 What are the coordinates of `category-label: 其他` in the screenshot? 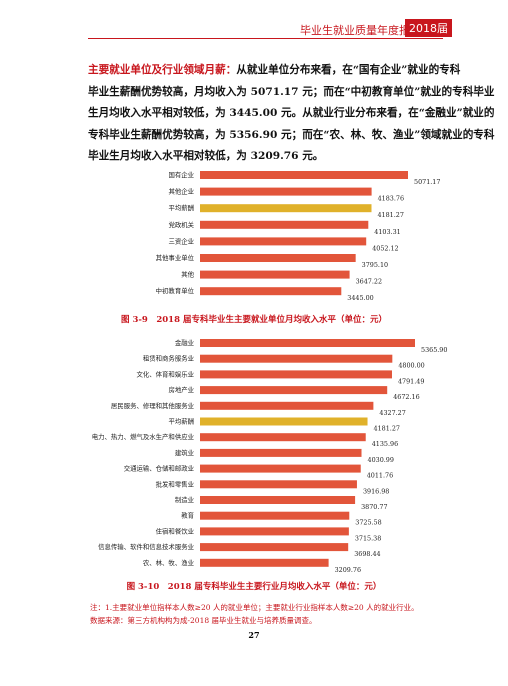 It's located at (187, 274).